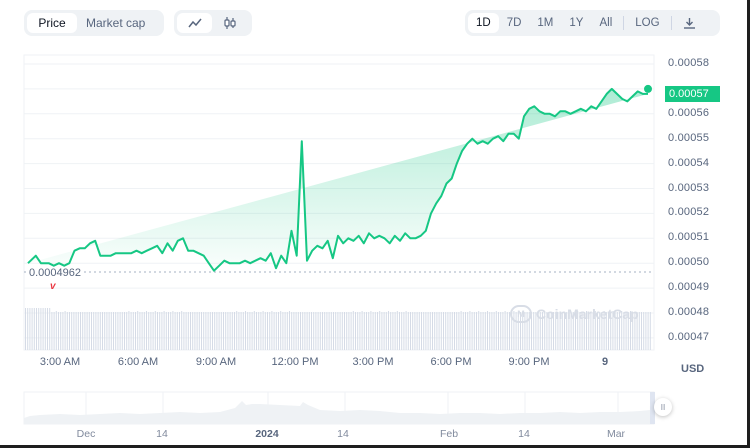  I want to click on navigator-handle: II, so click(663, 407).